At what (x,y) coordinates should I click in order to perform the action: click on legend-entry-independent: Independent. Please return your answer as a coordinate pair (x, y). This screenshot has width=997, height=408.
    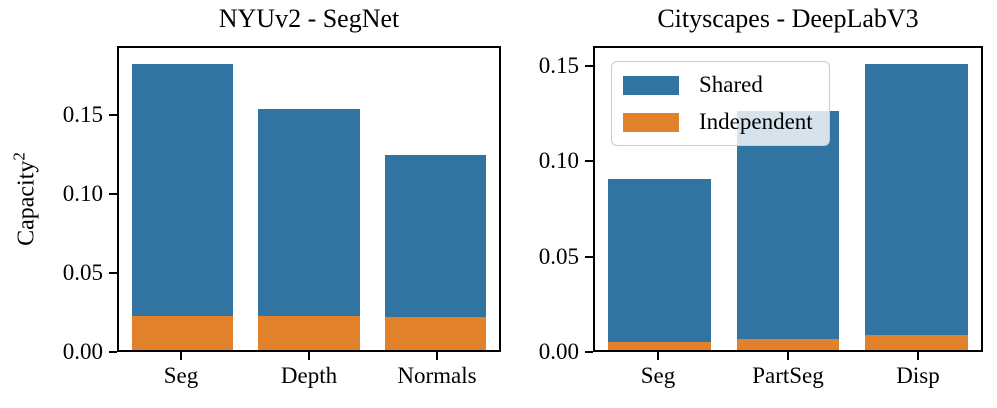
    Looking at the image, I should click on (718, 122).